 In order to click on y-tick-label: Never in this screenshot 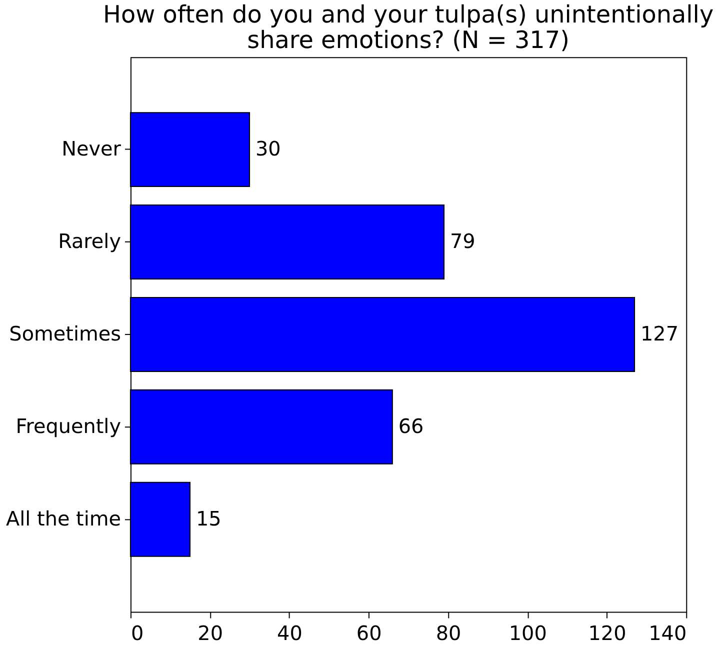, I will do `click(92, 149)`.